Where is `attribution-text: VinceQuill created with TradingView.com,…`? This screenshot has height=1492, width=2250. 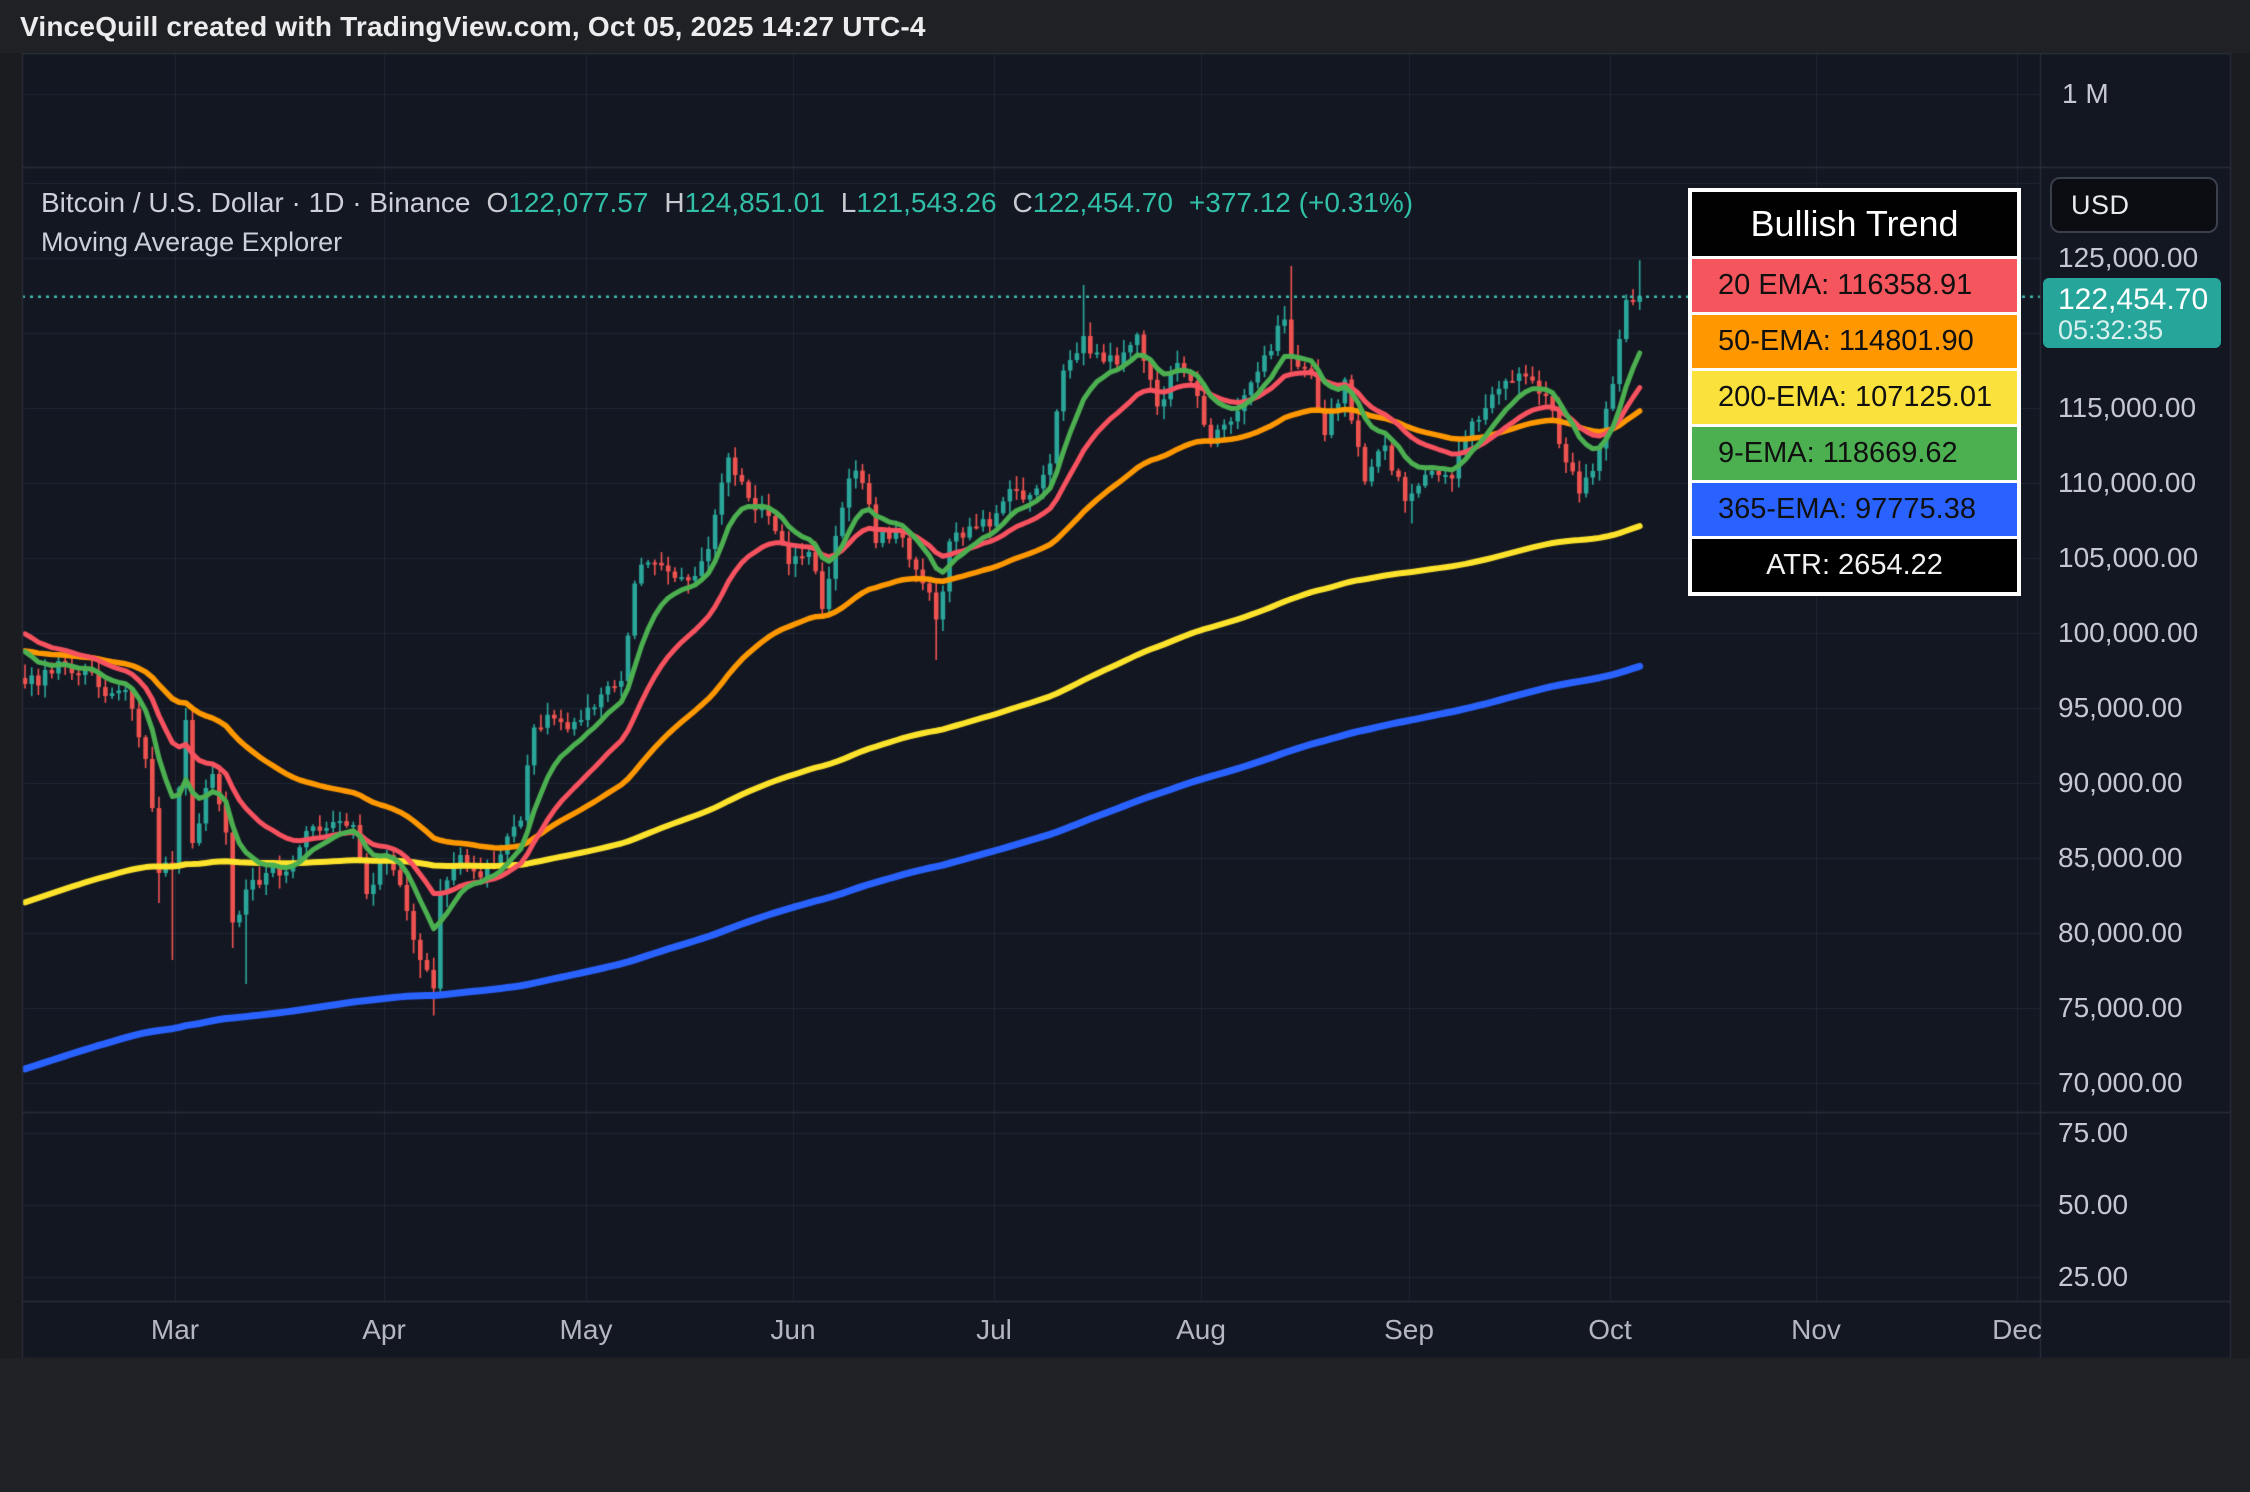 attribution-text: VinceQuill created with TradingView.com,… is located at coordinates (473, 26).